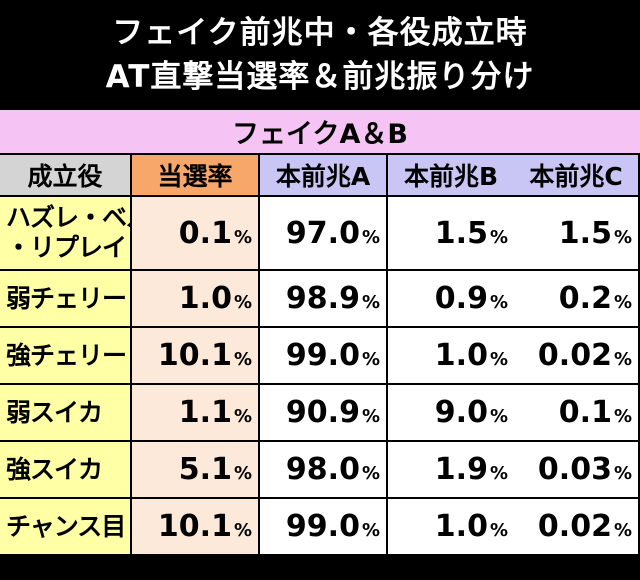 Image resolution: width=640 pixels, height=580 pixels. I want to click on prefix-a-cell: 90.9%, so click(324, 413).